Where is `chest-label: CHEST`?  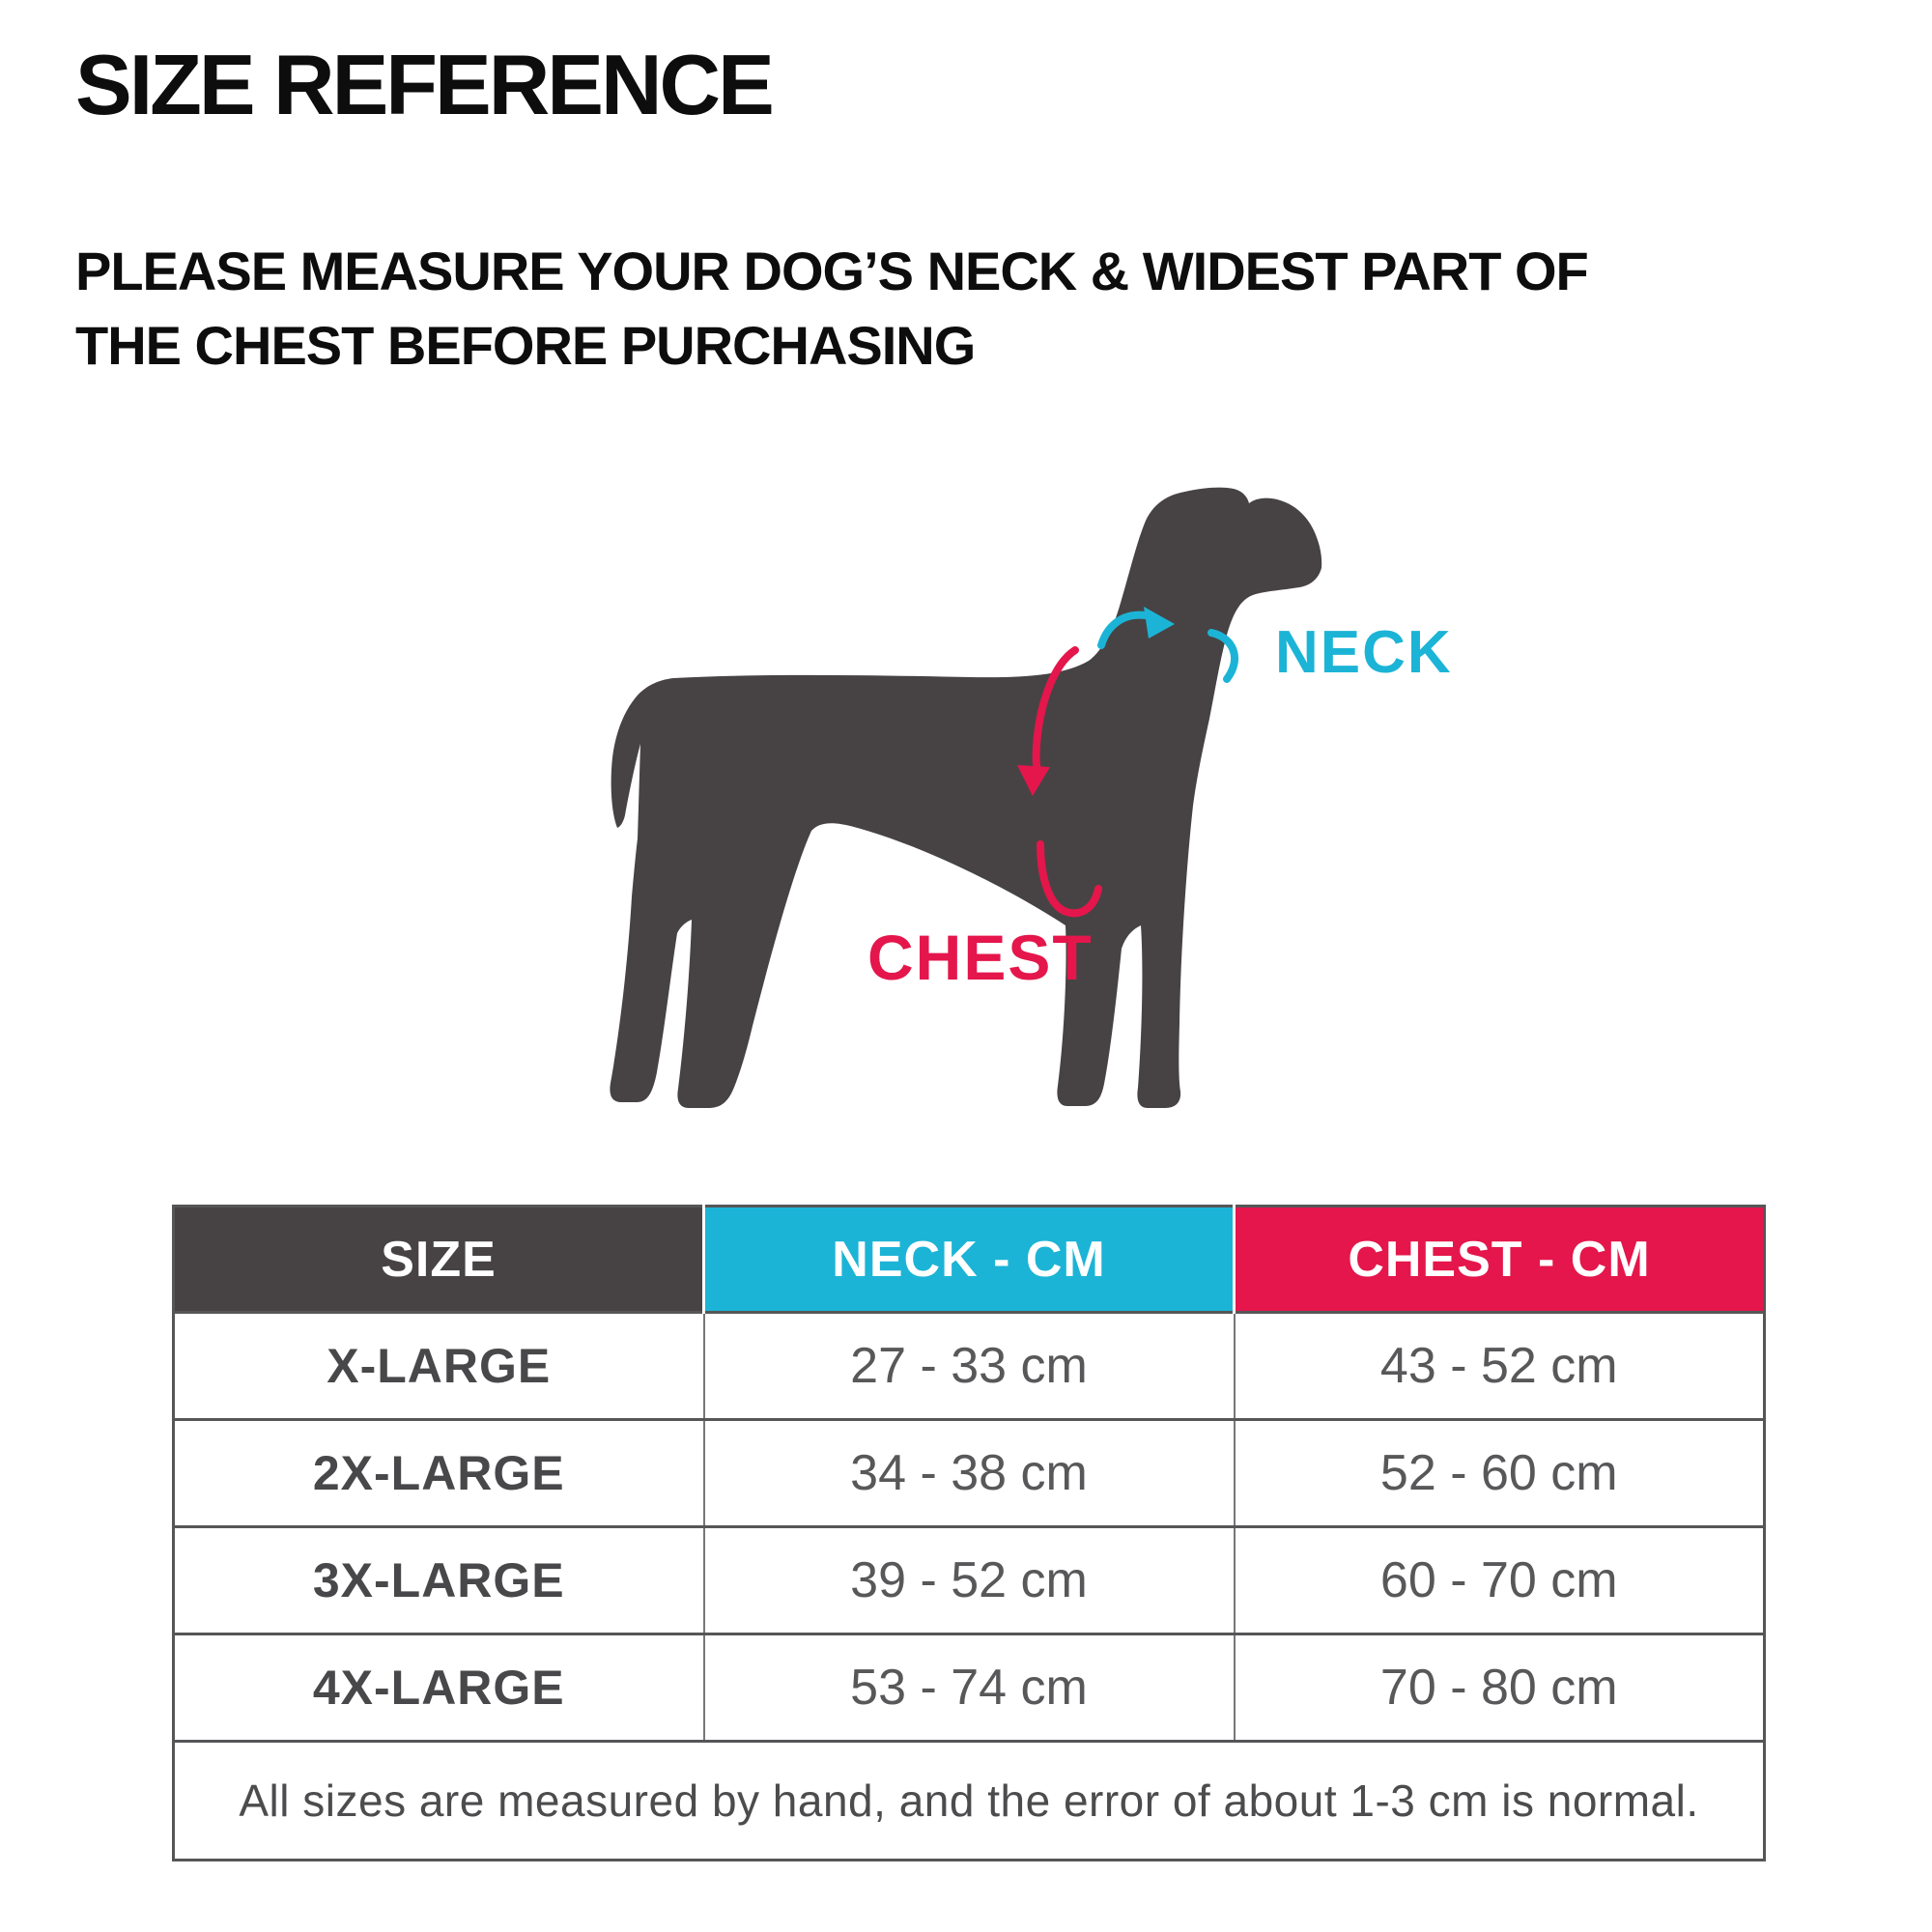 chest-label: CHEST is located at coordinates (980, 957).